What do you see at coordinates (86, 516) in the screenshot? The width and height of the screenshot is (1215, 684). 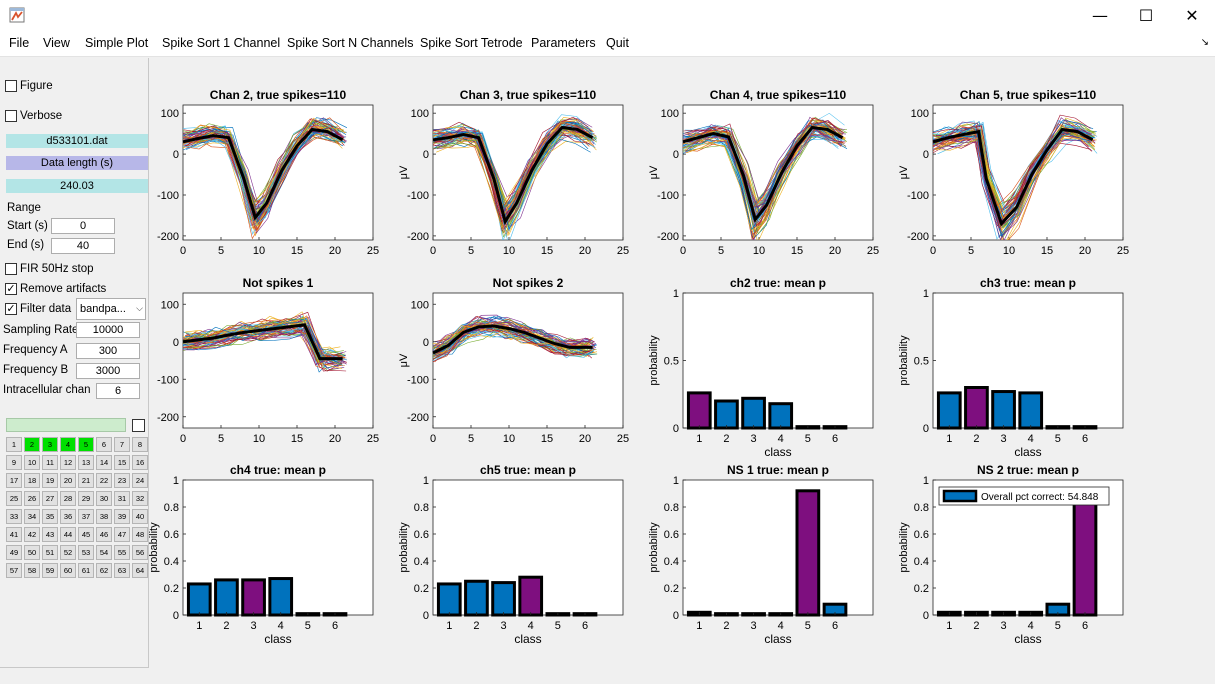 I see `channel-button-37: 37` at bounding box center [86, 516].